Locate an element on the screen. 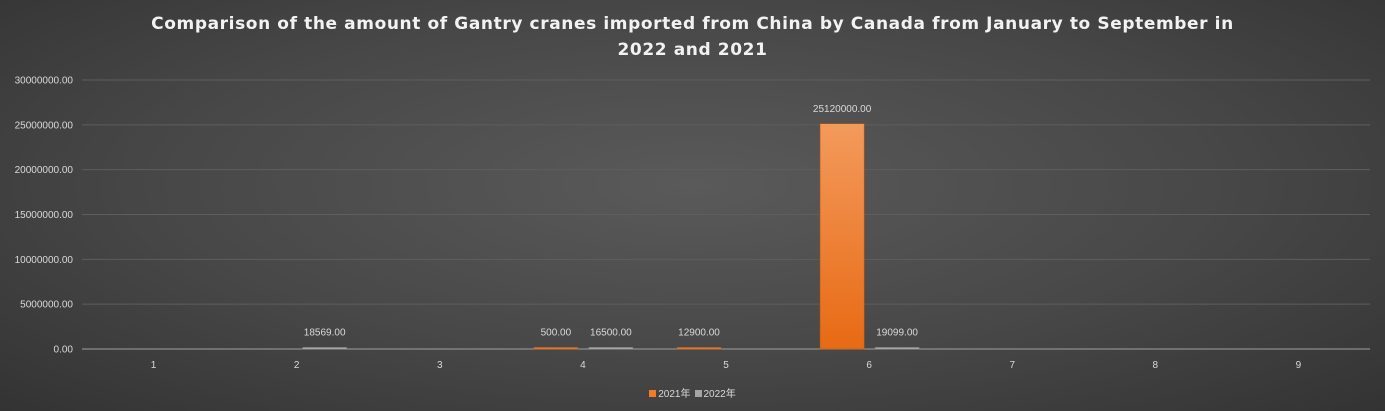 The width and height of the screenshot is (1385, 411). y-tick-label: 0.00 is located at coordinates (64, 350).